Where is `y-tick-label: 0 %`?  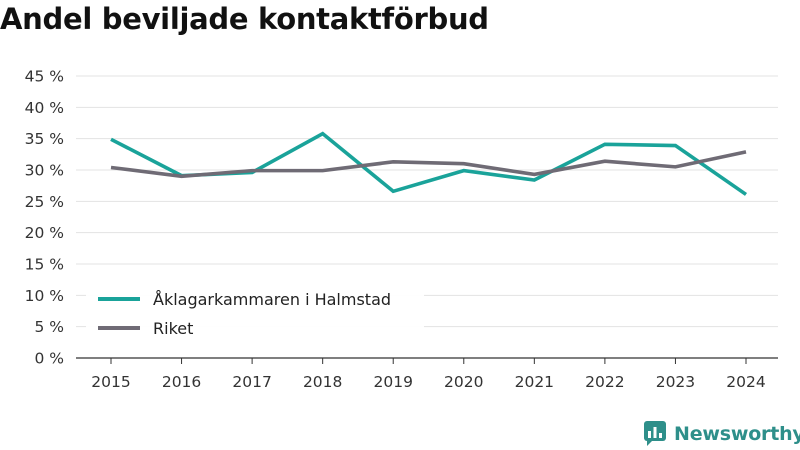
y-tick-label: 0 % is located at coordinates (49, 359).